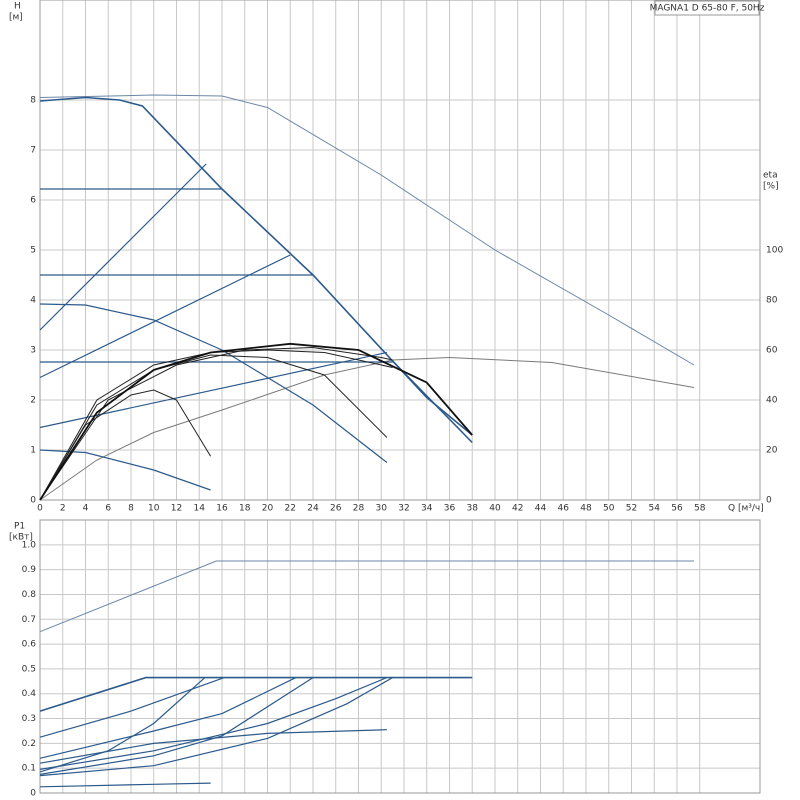 The image size is (800, 800). Describe the element at coordinates (131, 509) in the screenshot. I see `x-tick-label: 8` at that location.